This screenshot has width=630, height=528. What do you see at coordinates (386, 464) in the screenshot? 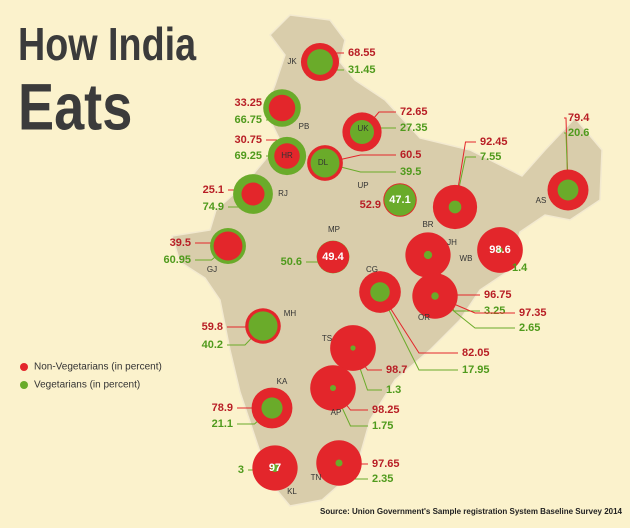
I see `value-label: 97.65` at bounding box center [386, 464].